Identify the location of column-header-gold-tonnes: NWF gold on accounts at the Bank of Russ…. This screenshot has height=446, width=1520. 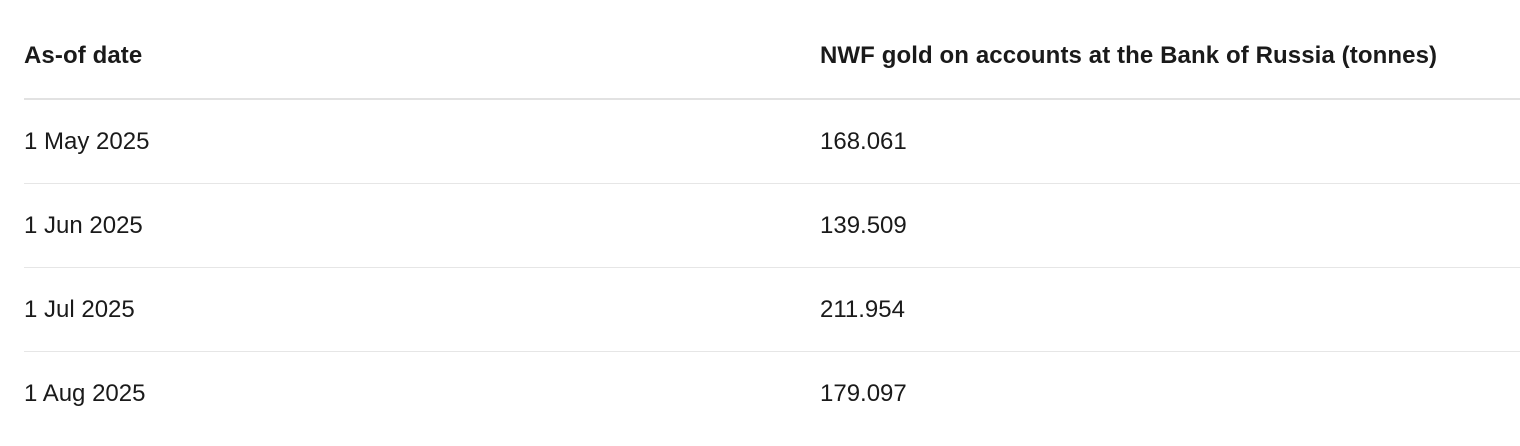
(1170, 57).